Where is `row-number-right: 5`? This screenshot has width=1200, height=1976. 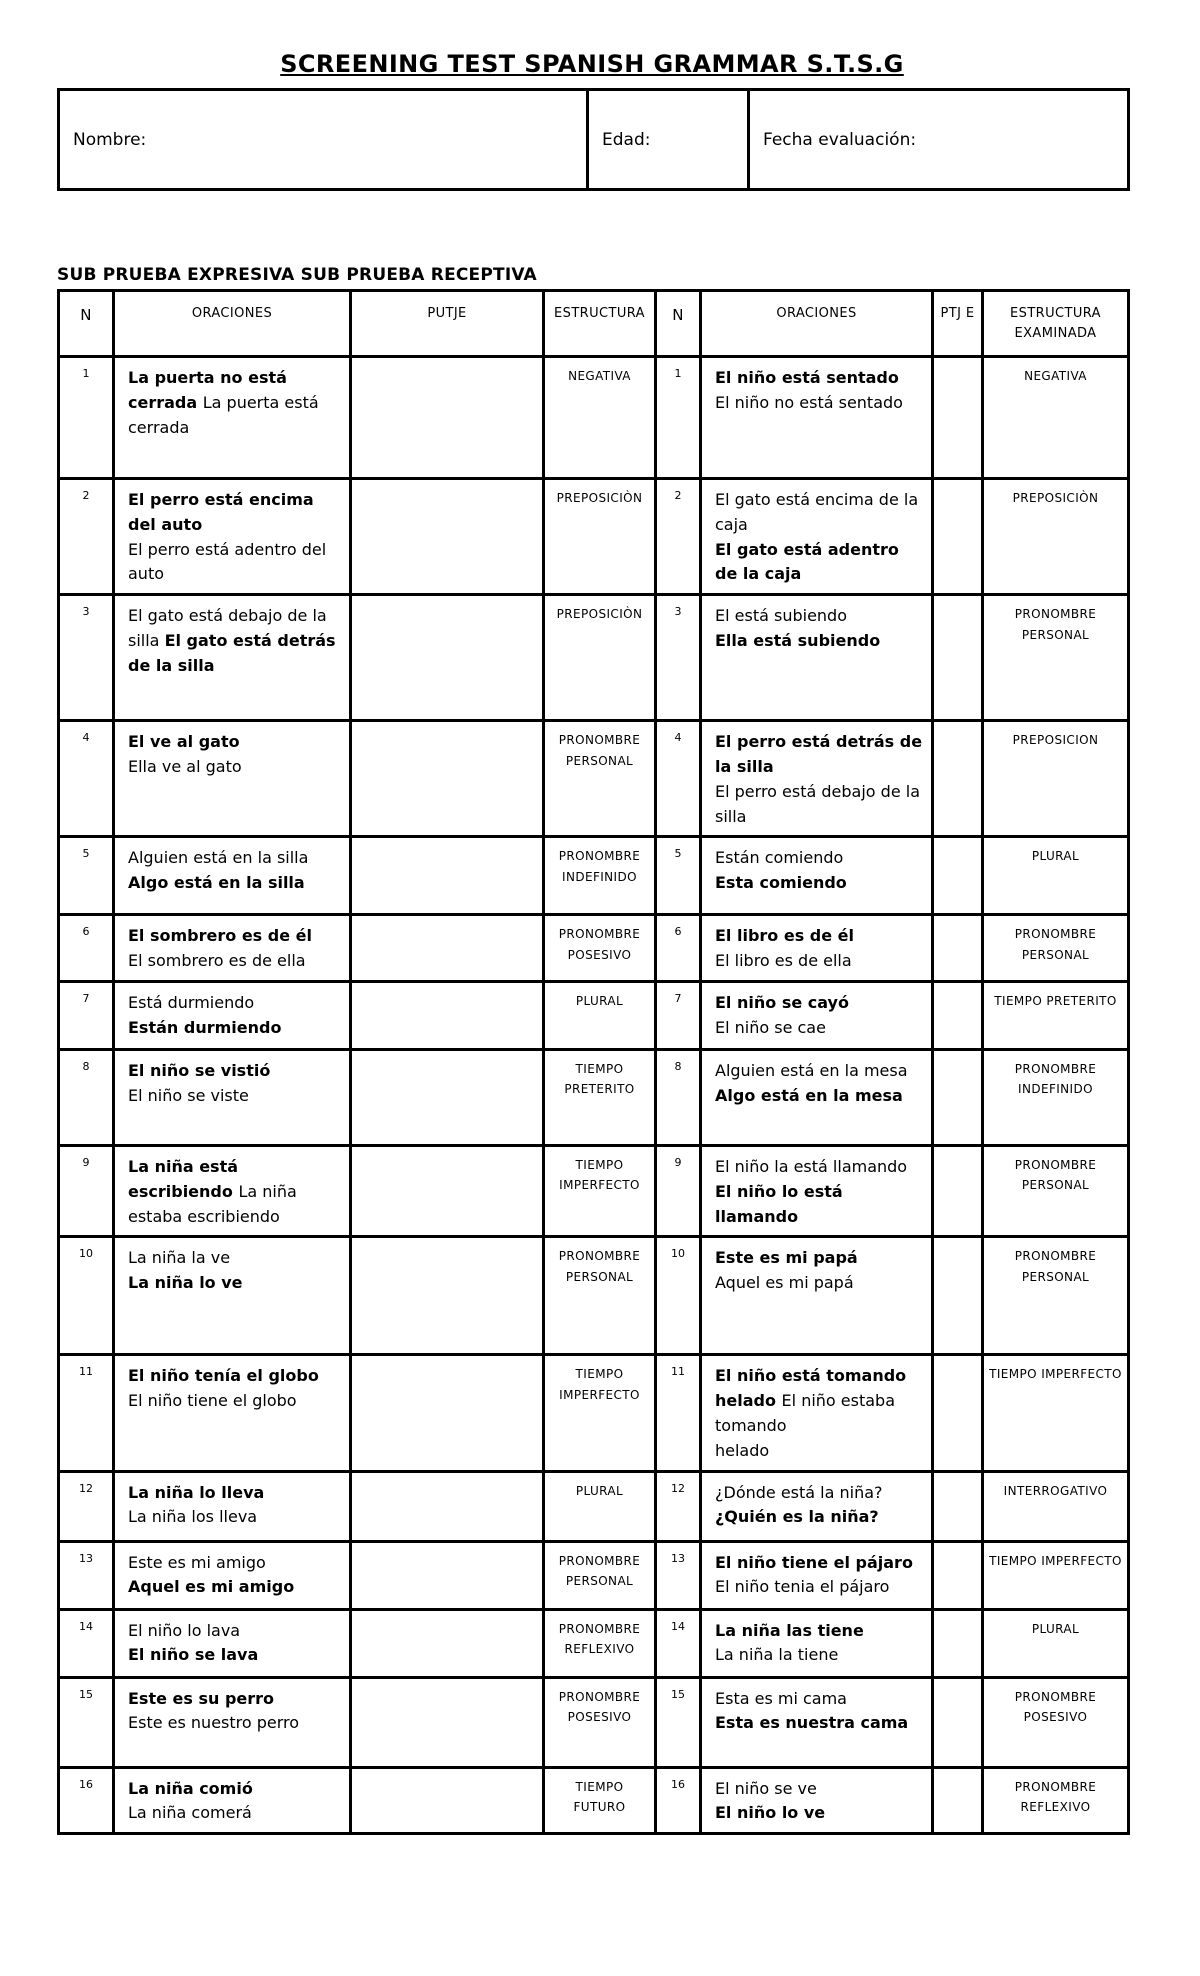
row-number-right: 5 is located at coordinates (678, 876).